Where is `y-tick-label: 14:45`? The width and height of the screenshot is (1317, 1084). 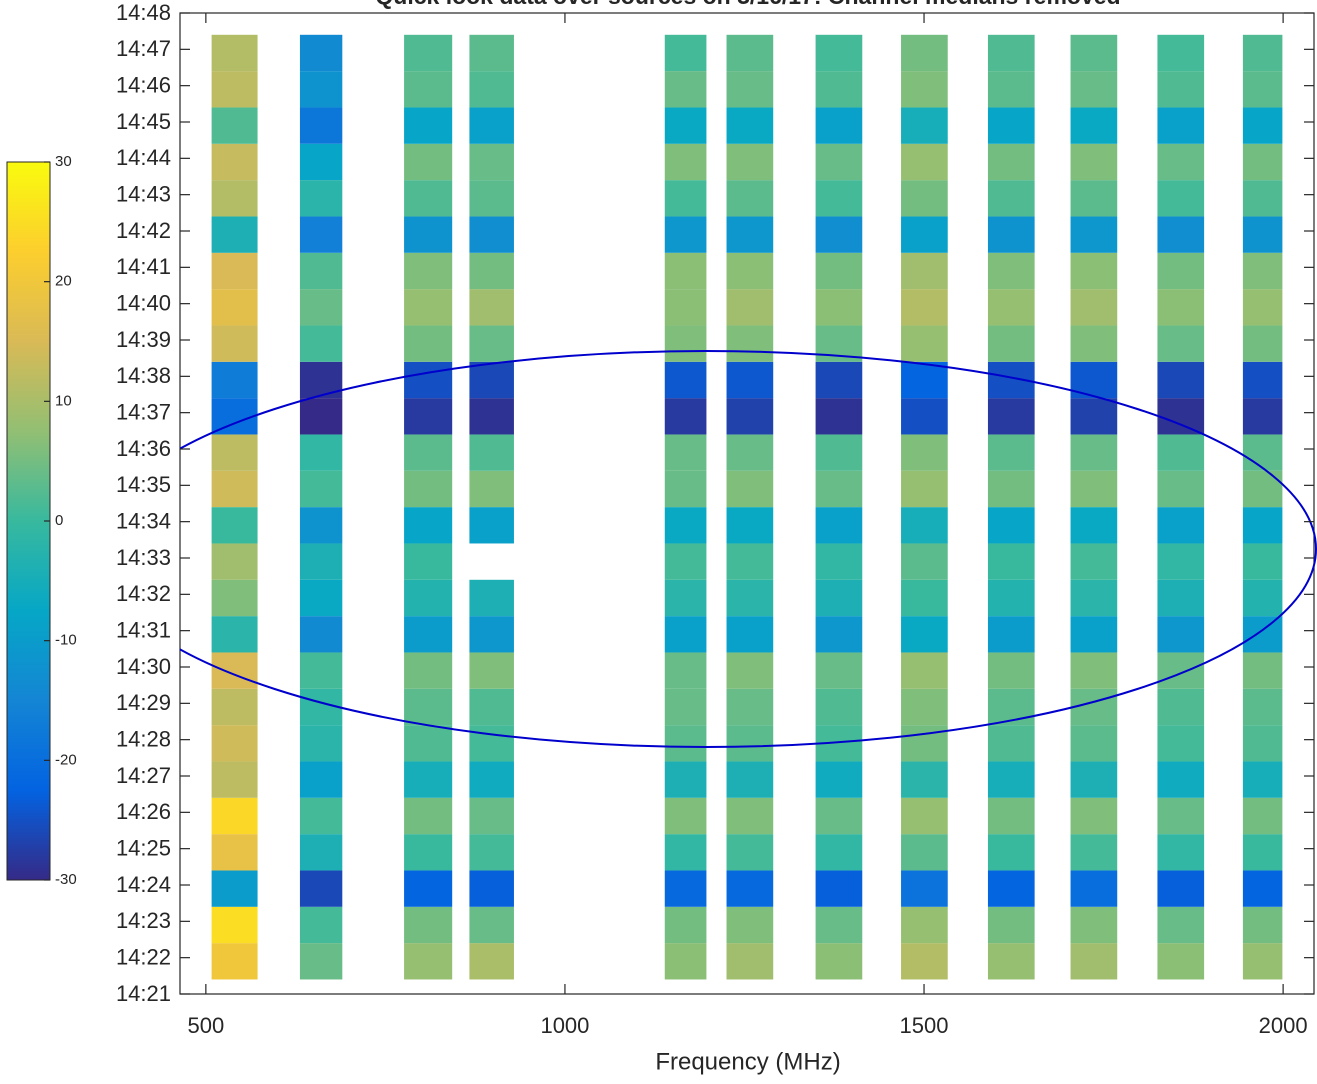
y-tick-label: 14:45 is located at coordinates (143, 121).